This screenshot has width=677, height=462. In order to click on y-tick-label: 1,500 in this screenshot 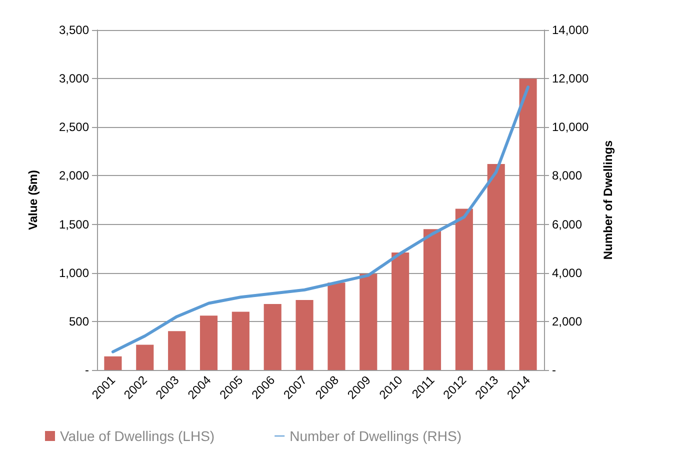, I will do `click(74, 224)`.